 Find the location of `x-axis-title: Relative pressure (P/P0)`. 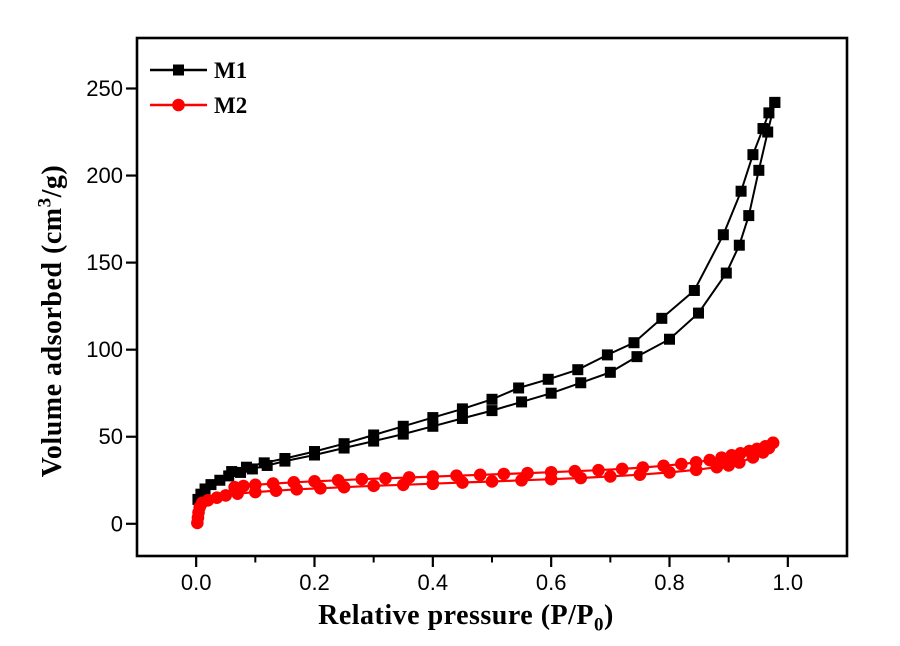

x-axis-title: Relative pressure (P/P0) is located at coordinates (466, 617).